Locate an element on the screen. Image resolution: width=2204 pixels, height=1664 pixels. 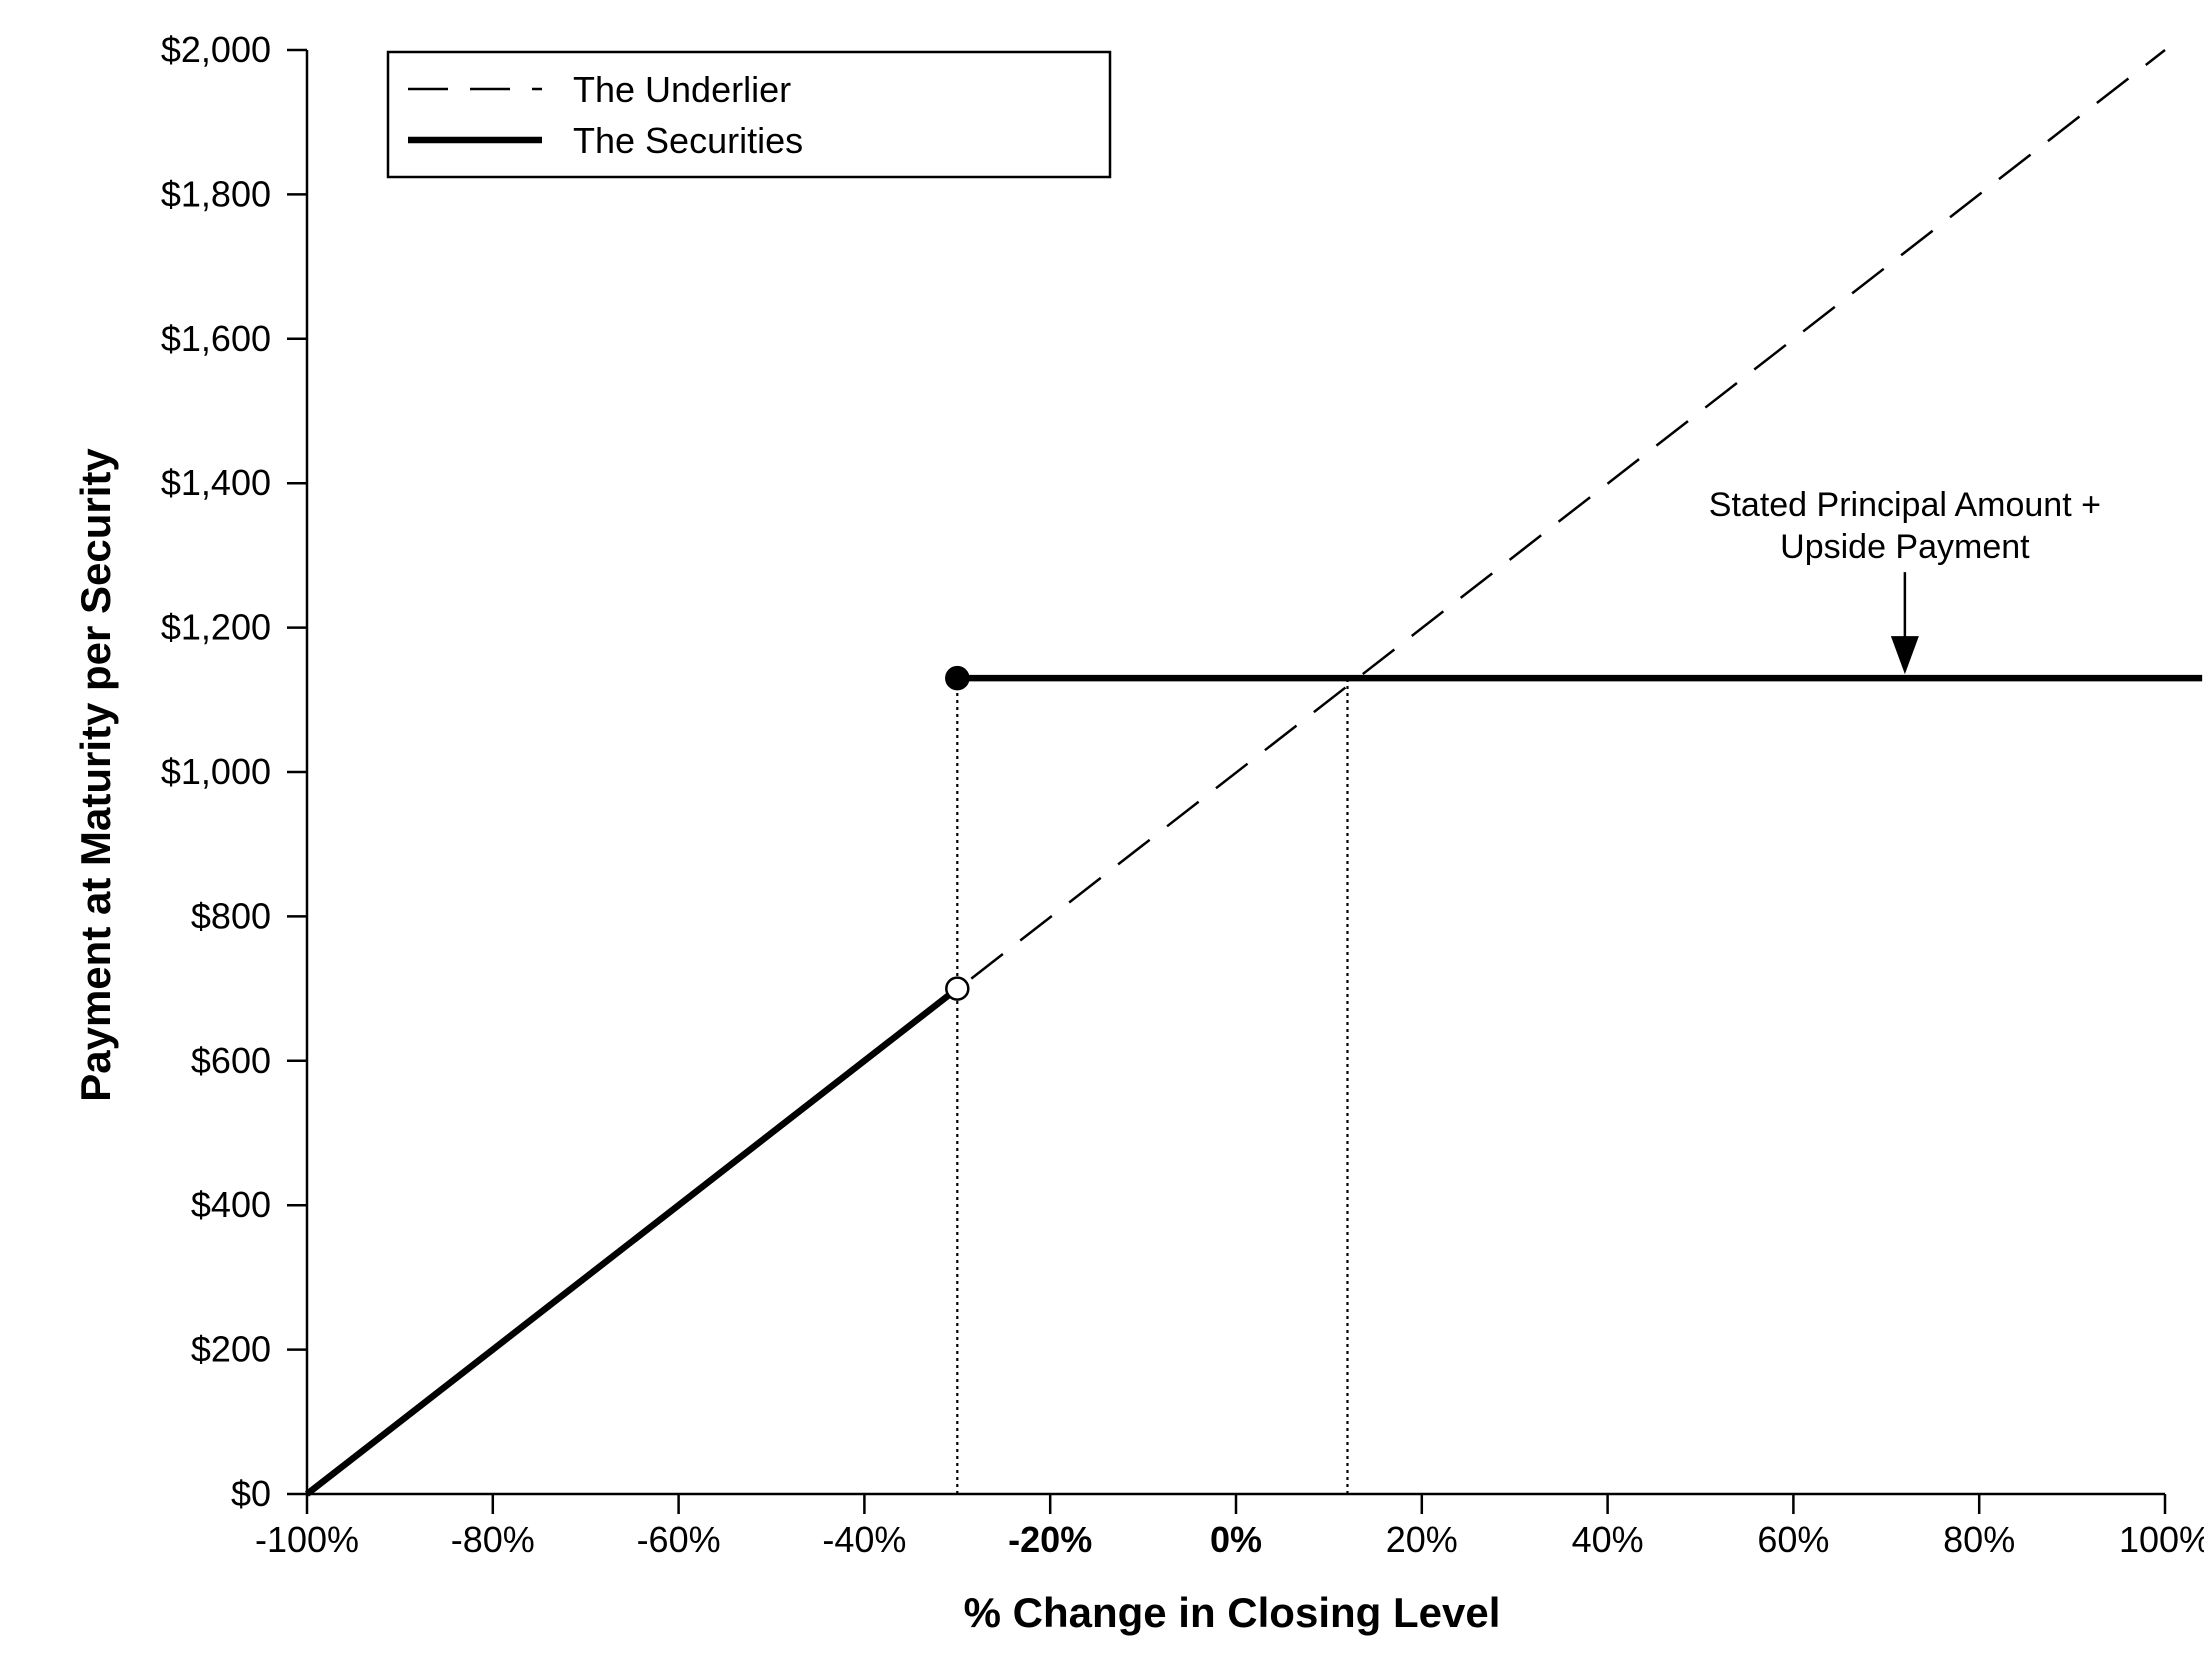
markers is located at coordinates (957, 833).